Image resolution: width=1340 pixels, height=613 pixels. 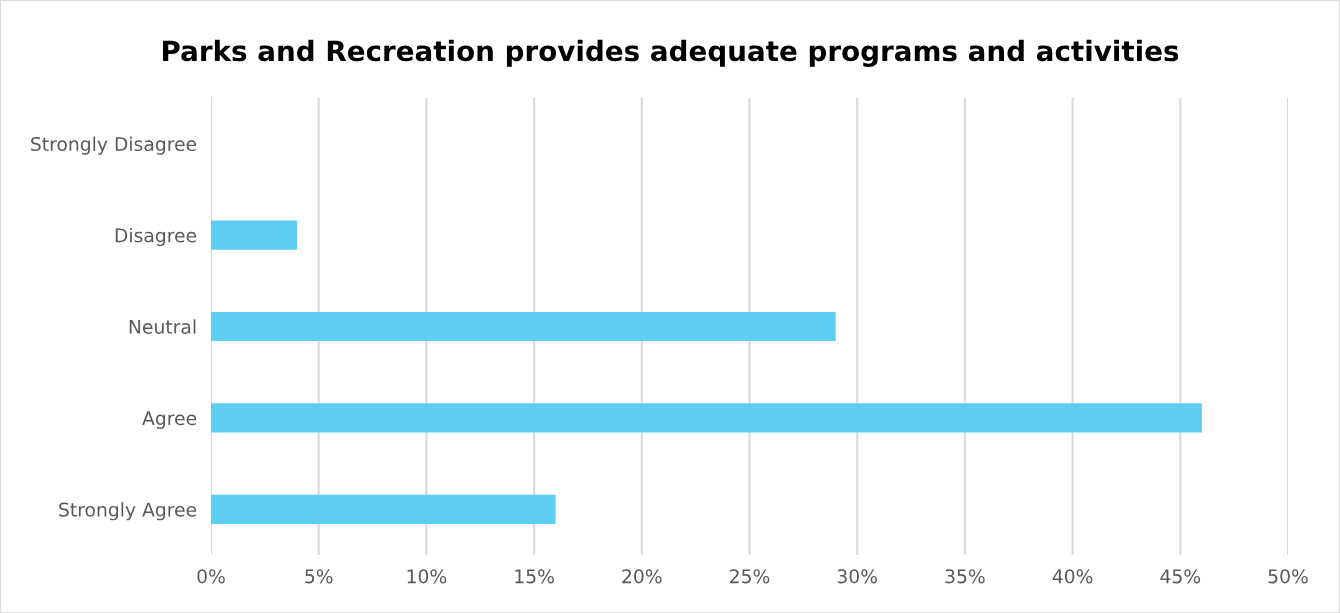 What do you see at coordinates (128, 511) in the screenshot?
I see `y-tick-label: Strongly Agree` at bounding box center [128, 511].